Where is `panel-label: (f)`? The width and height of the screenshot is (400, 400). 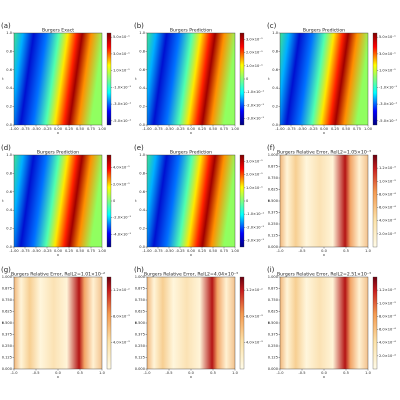
panel-label: (f) is located at coordinates (271, 148).